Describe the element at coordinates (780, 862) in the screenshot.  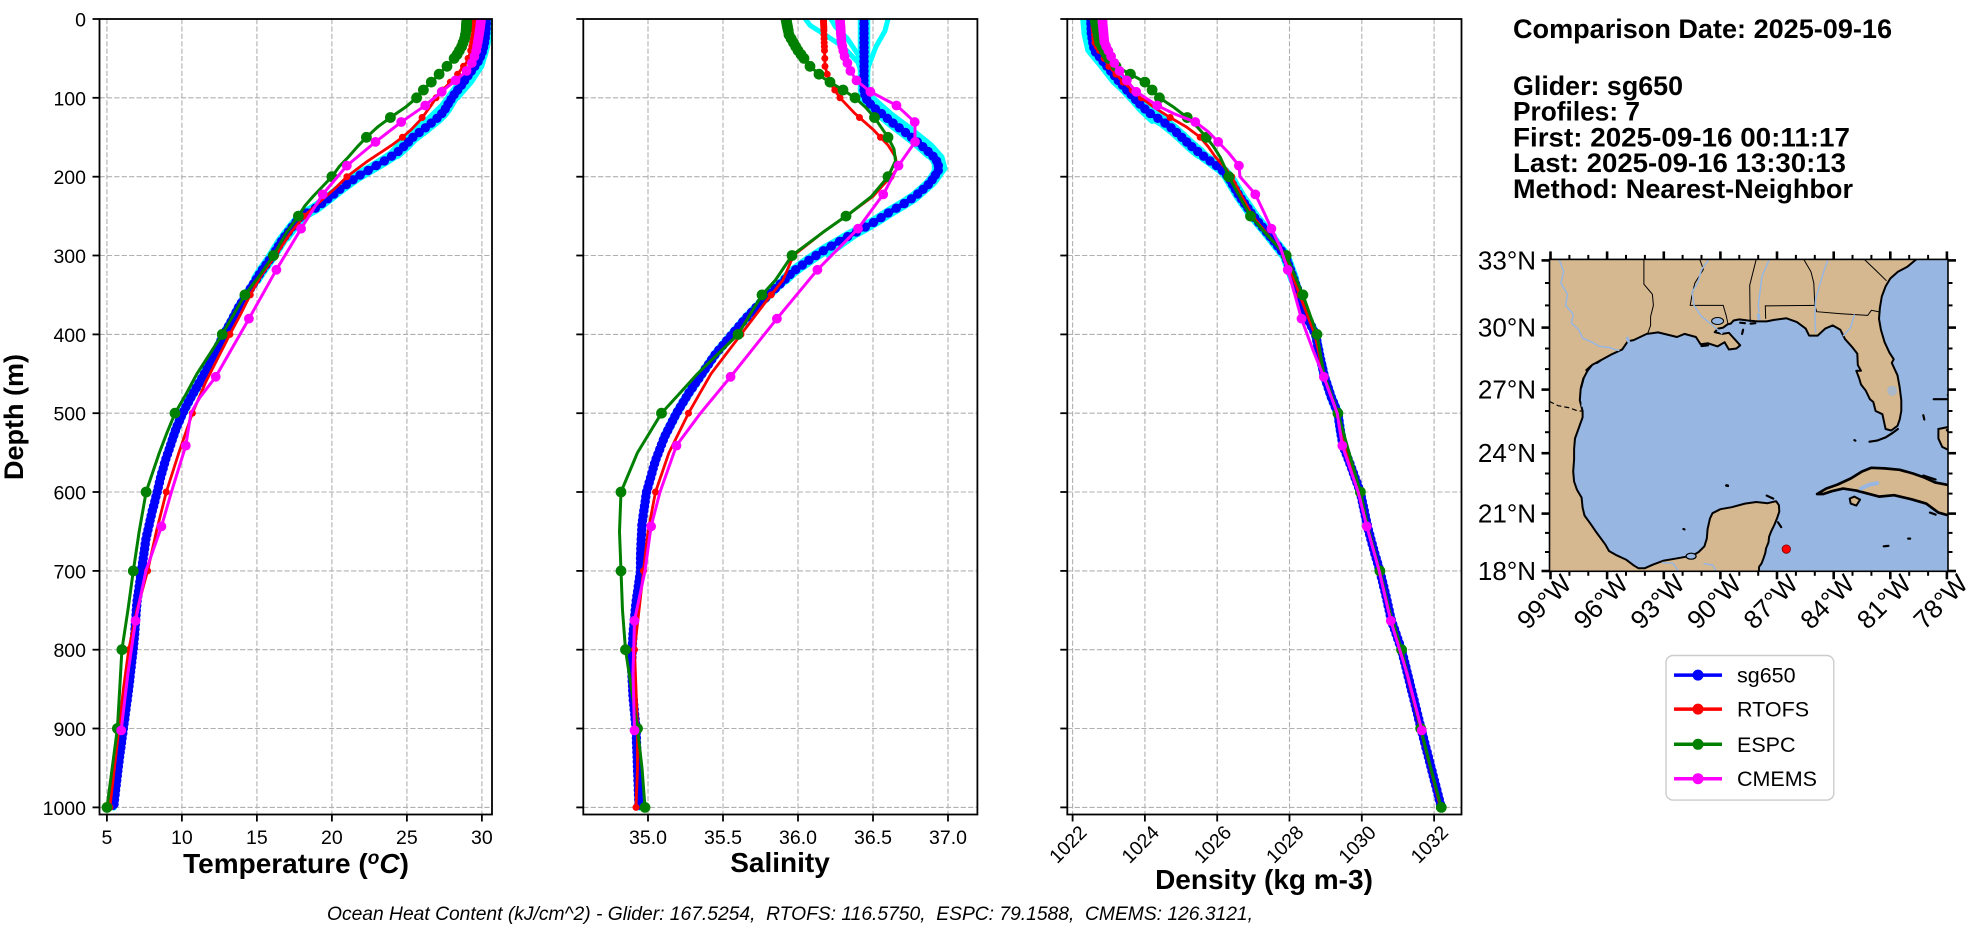
I see `svg-text: Salinity` at that location.